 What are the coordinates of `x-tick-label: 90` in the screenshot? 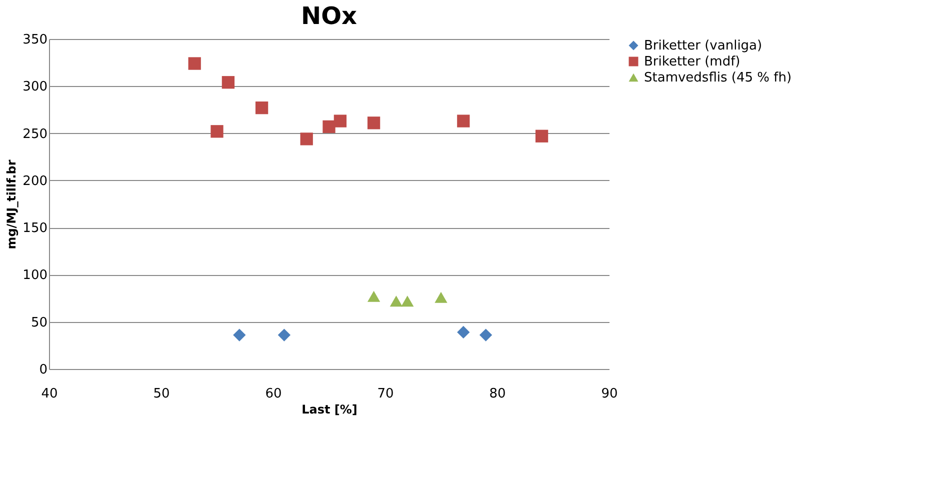 It's located at (609, 394).